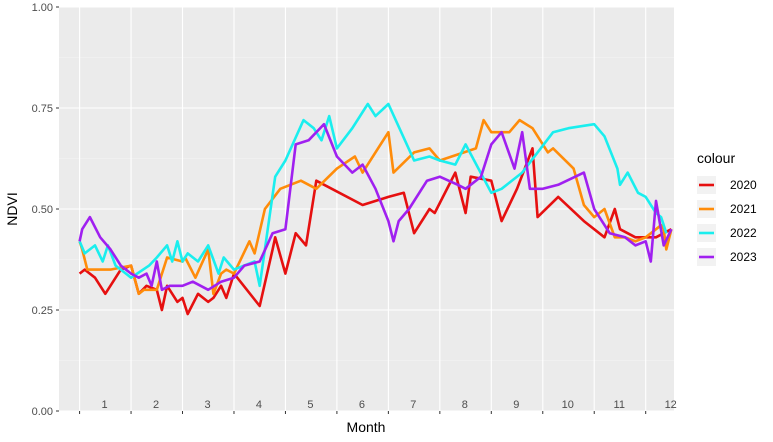 The image size is (773, 442). What do you see at coordinates (743, 257) in the screenshot?
I see `legend-label-2023: 2023` at bounding box center [743, 257].